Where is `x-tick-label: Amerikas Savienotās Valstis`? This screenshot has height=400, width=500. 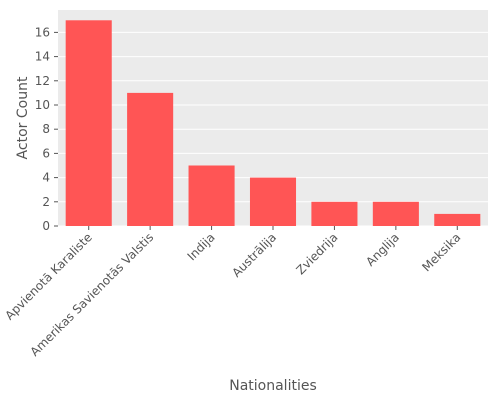
x-tick-label: Amerikas Savienotās Valstis is located at coordinates (92, 294).